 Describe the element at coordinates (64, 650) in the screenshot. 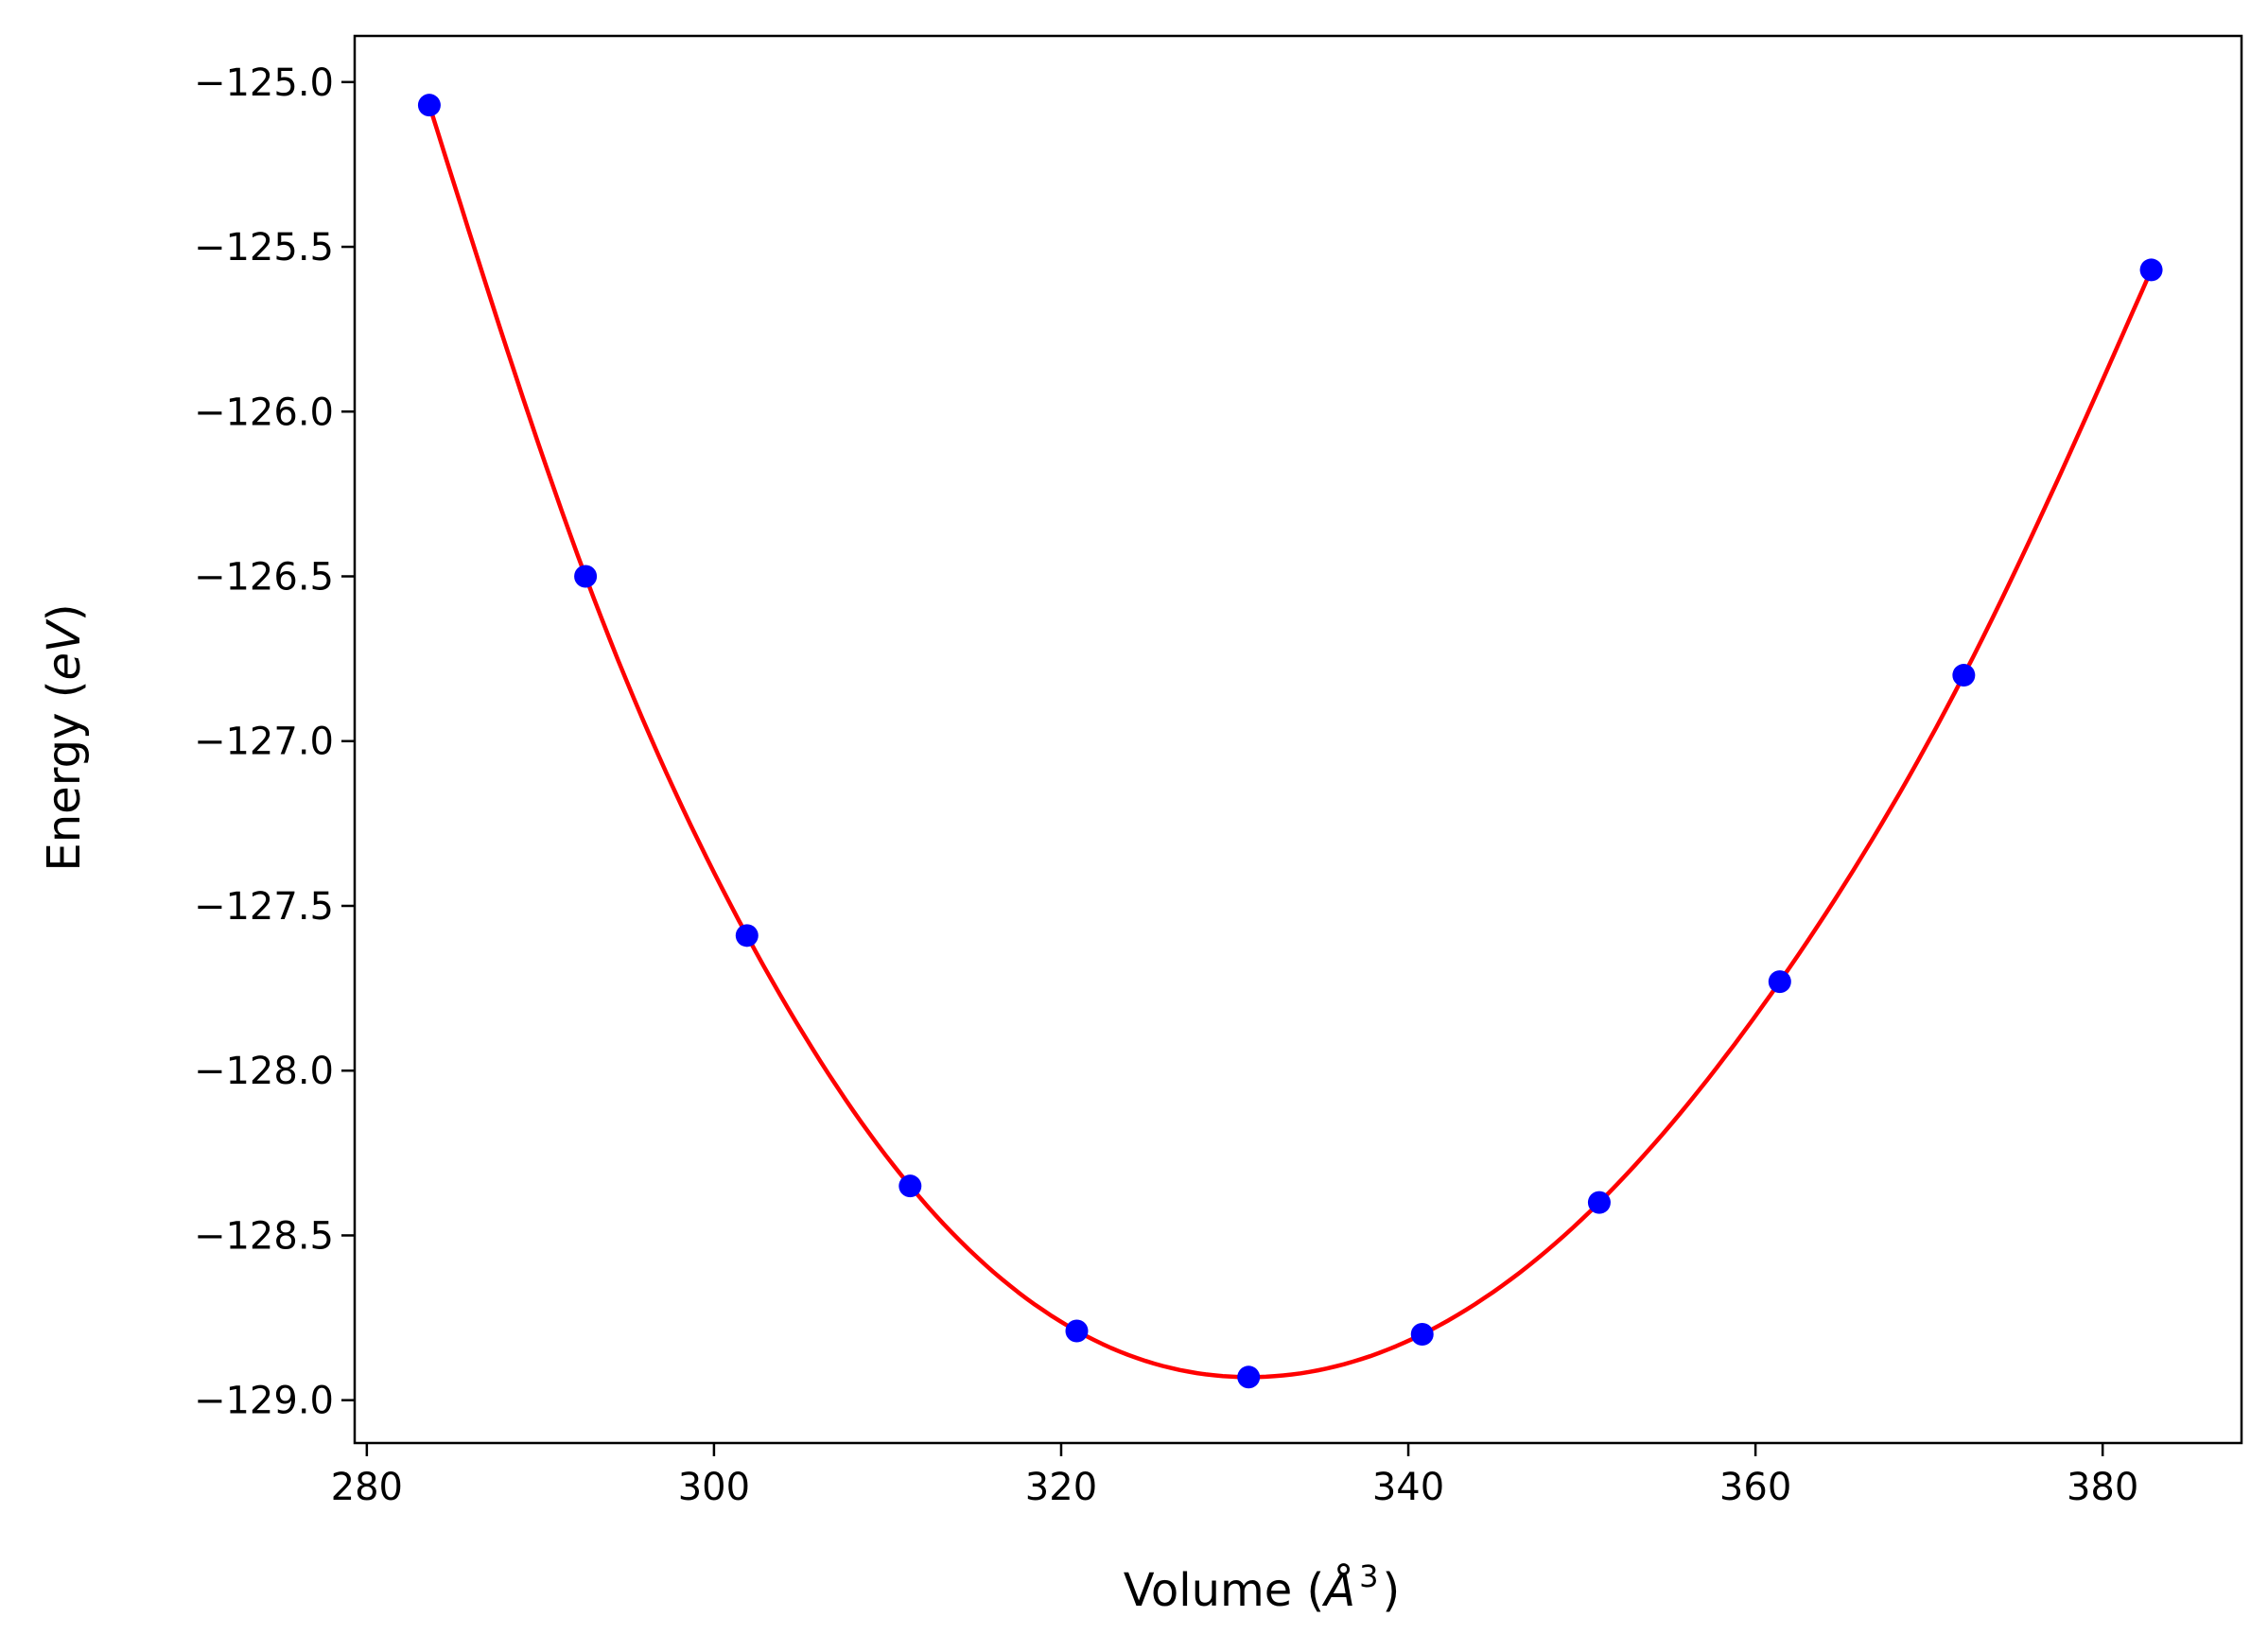

I see `y-axis-label-unit: eV` at that location.